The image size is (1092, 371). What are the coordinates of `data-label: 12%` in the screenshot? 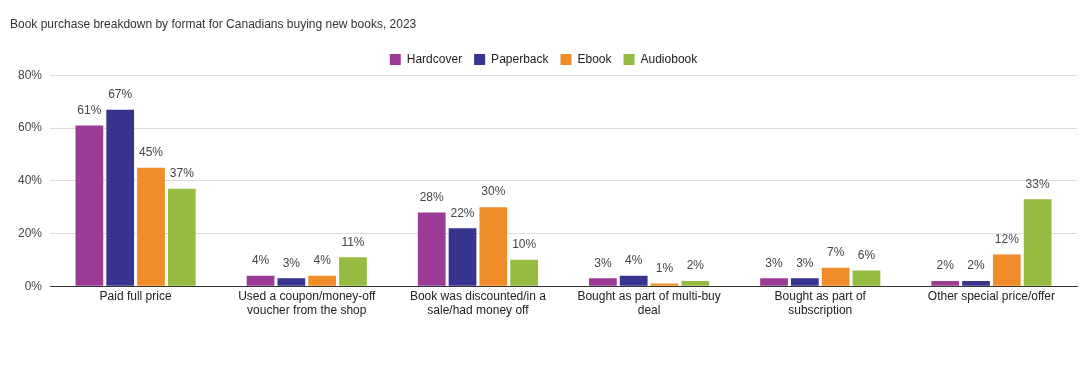 It's located at (1007, 238).